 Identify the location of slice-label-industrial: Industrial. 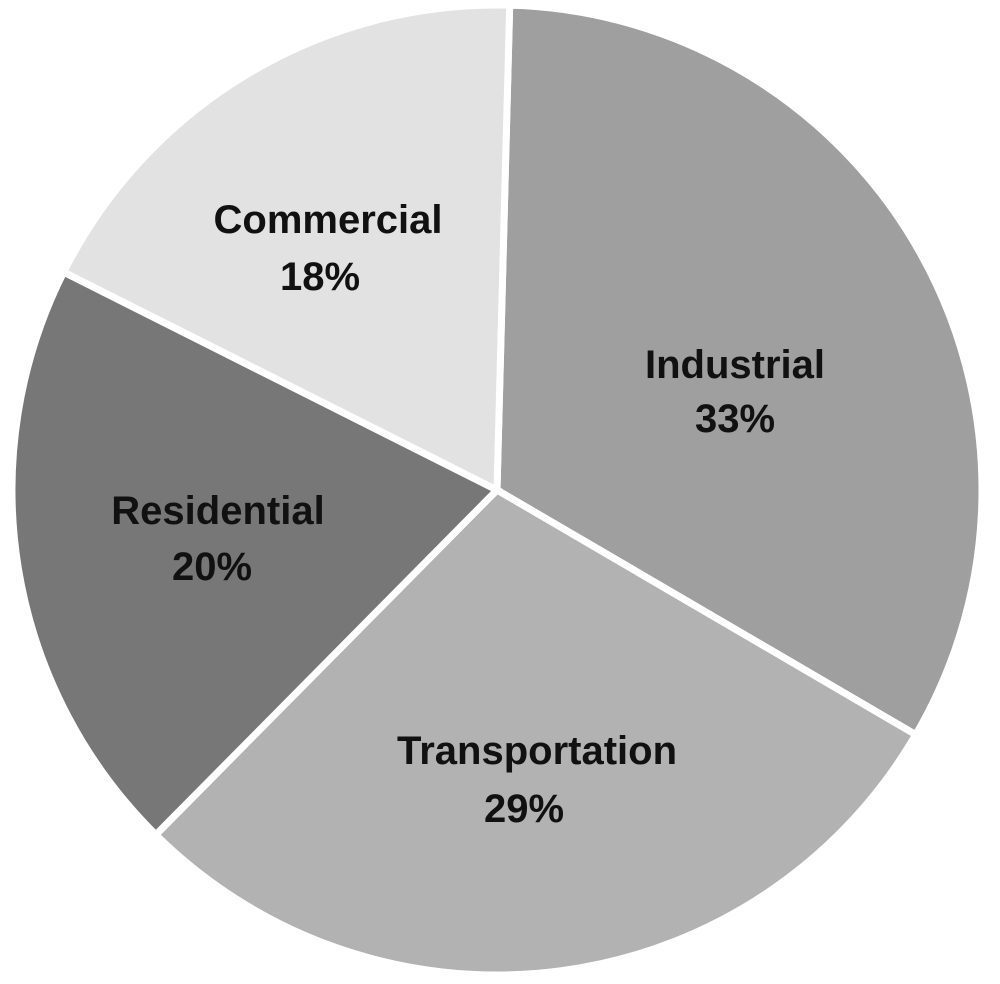
(735, 365).